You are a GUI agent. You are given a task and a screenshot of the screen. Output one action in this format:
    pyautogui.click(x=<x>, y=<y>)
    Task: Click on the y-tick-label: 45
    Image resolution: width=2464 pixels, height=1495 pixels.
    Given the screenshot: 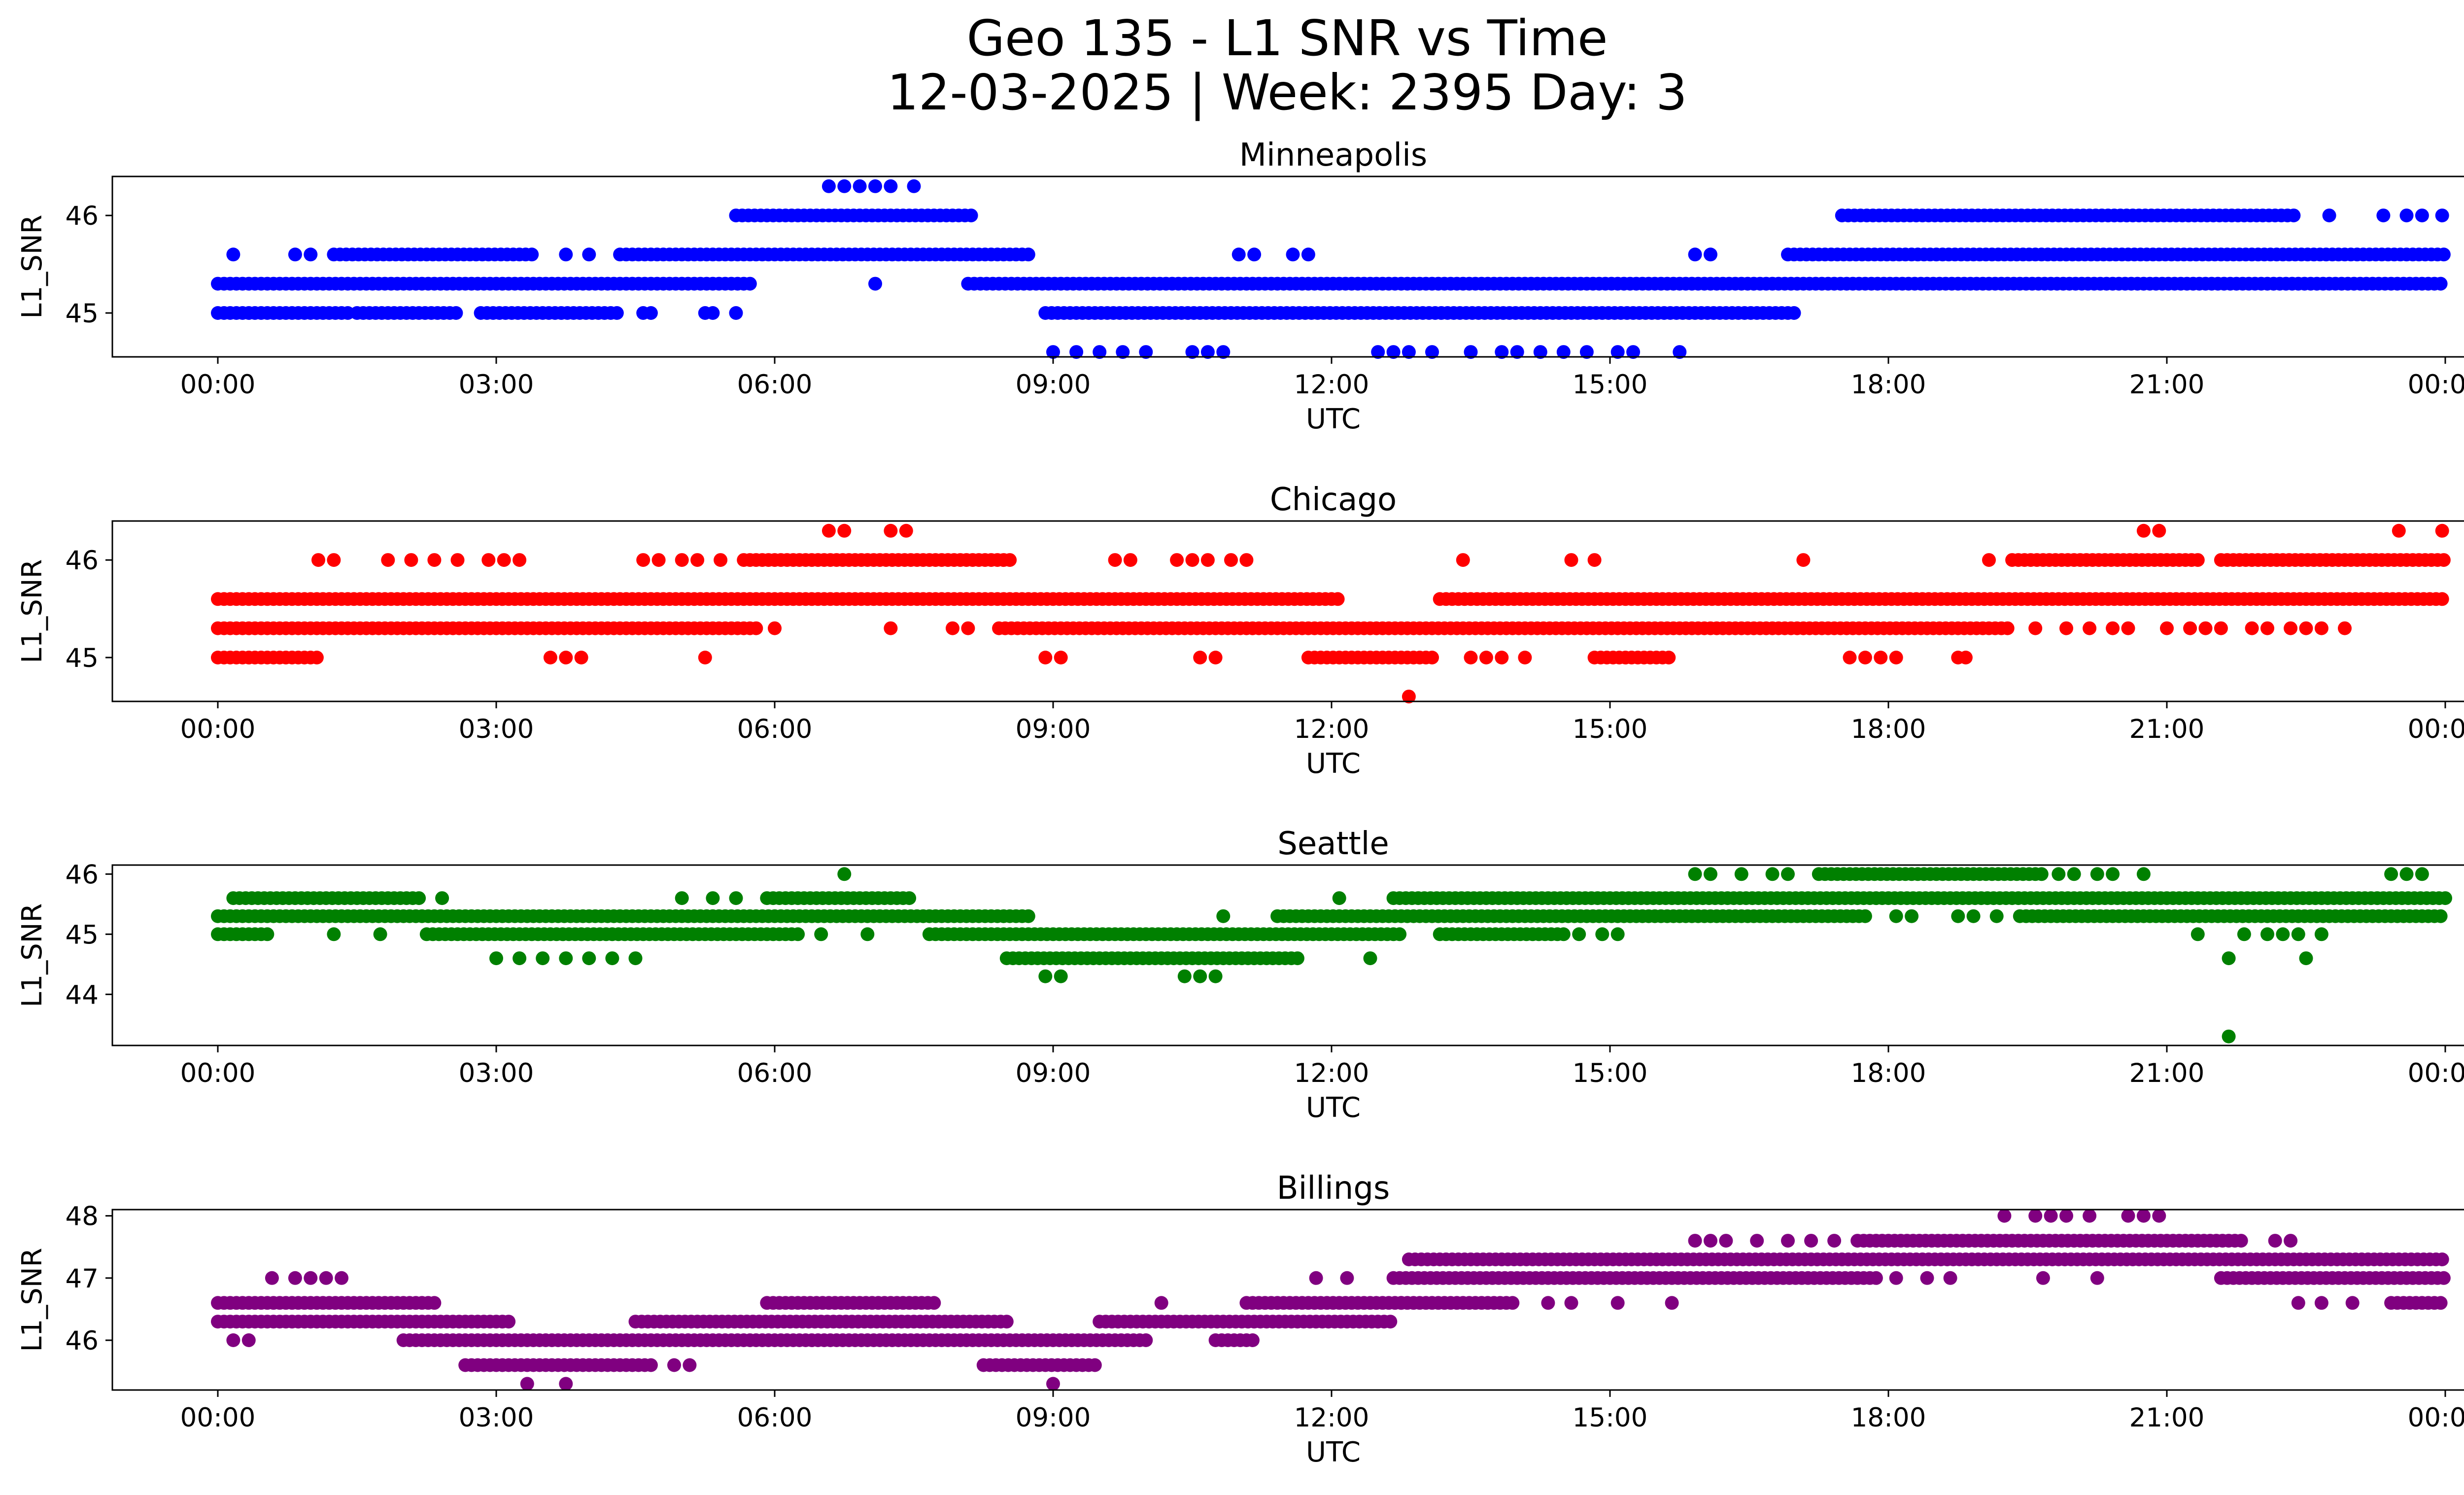 What is the action you would take?
    pyautogui.click(x=82, y=658)
    